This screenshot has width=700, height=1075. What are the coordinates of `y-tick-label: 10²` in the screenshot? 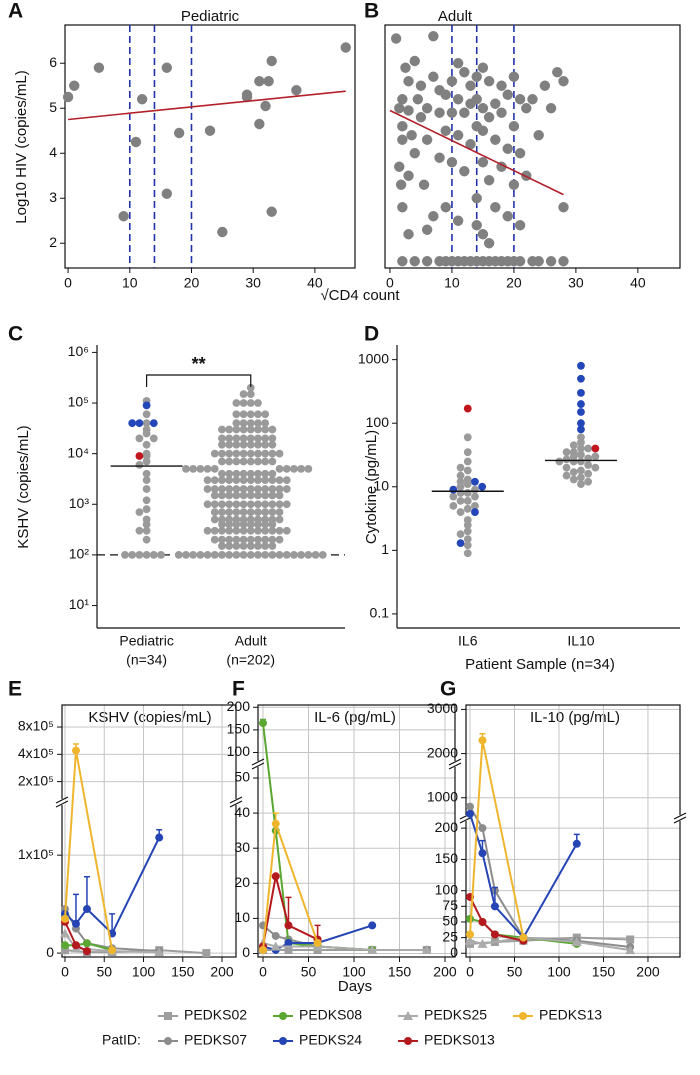 It's located at (79, 554).